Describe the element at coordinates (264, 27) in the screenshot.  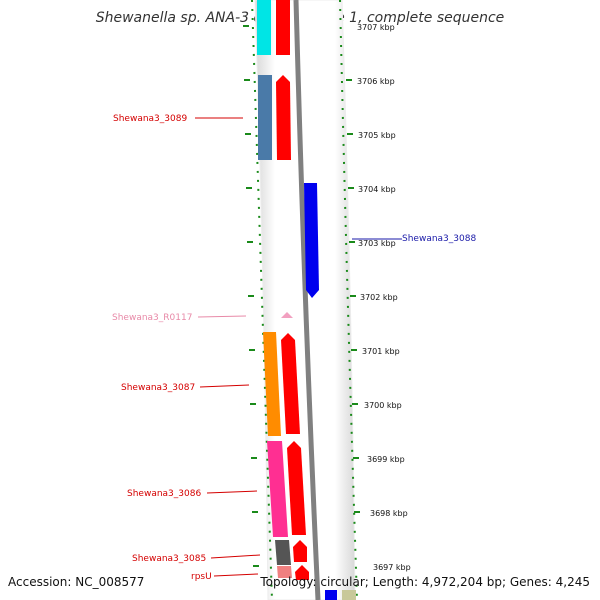
I see `gene-feature-cyan` at that location.